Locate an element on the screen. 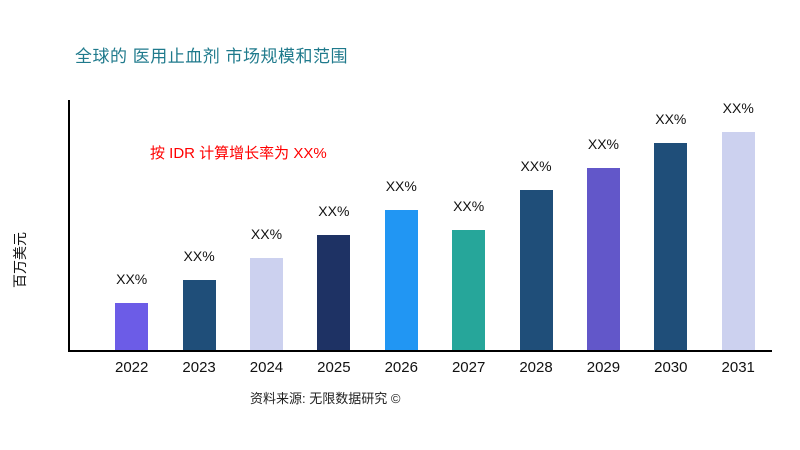 This screenshot has width=800, height=450. bar-group-2031: XX% 2031 is located at coordinates (738, 238).